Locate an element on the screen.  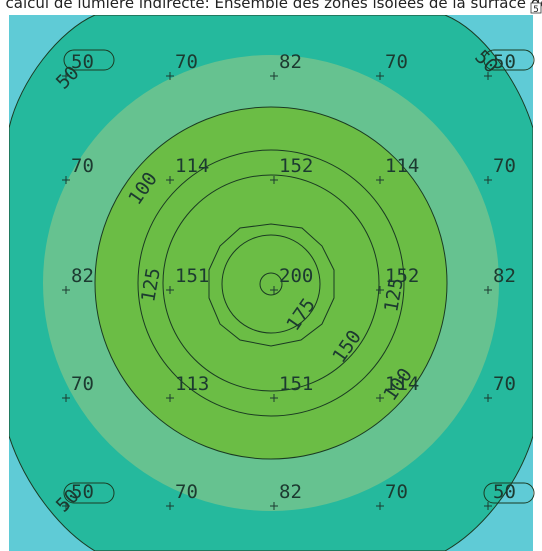
corner-glyph: 5 is located at coordinates (536, 10).